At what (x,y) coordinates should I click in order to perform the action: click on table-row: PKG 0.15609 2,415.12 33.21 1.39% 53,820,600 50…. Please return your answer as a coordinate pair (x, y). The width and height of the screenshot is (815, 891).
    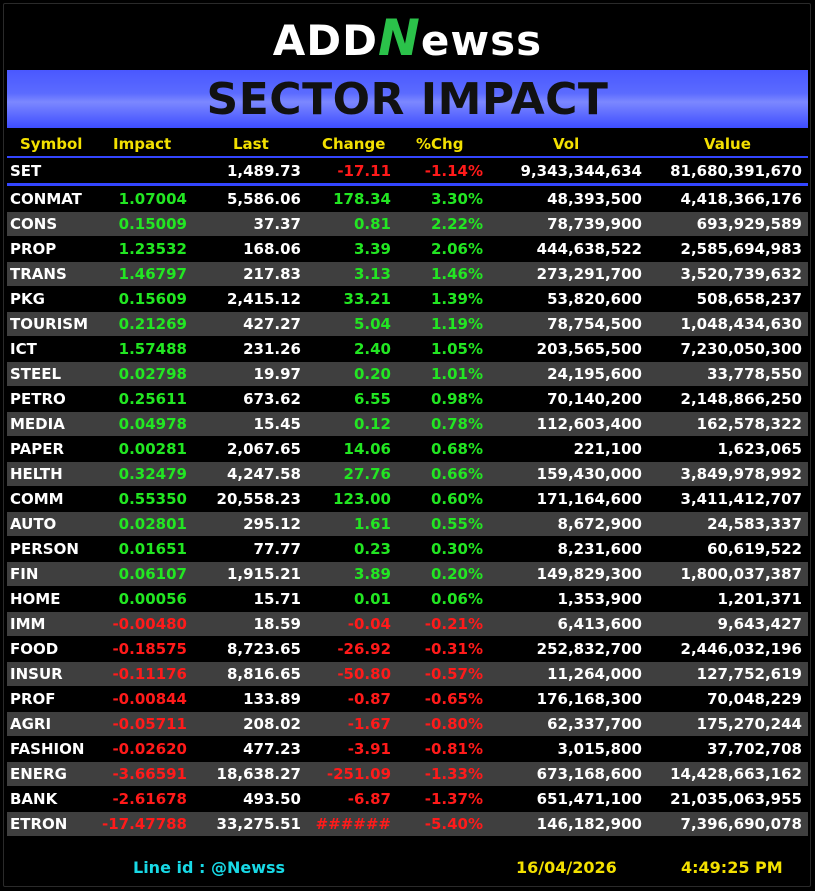
    Looking at the image, I should click on (407, 299).